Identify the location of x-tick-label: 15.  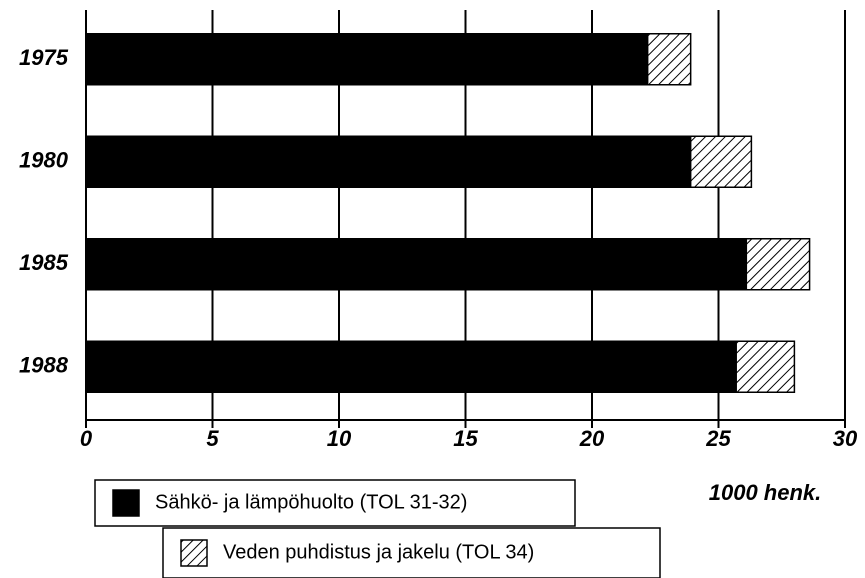
(465, 438).